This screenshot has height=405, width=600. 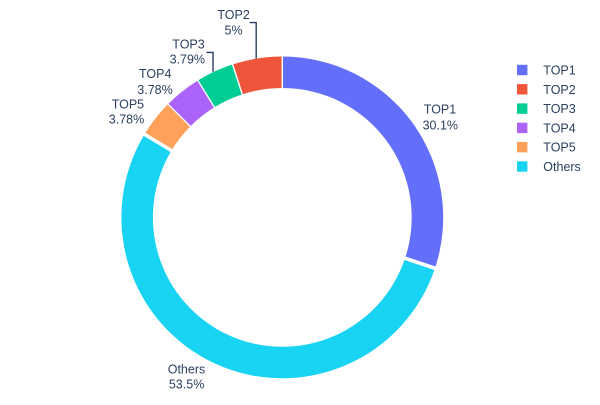 I want to click on svg-text: 3.79%, so click(x=187, y=59).